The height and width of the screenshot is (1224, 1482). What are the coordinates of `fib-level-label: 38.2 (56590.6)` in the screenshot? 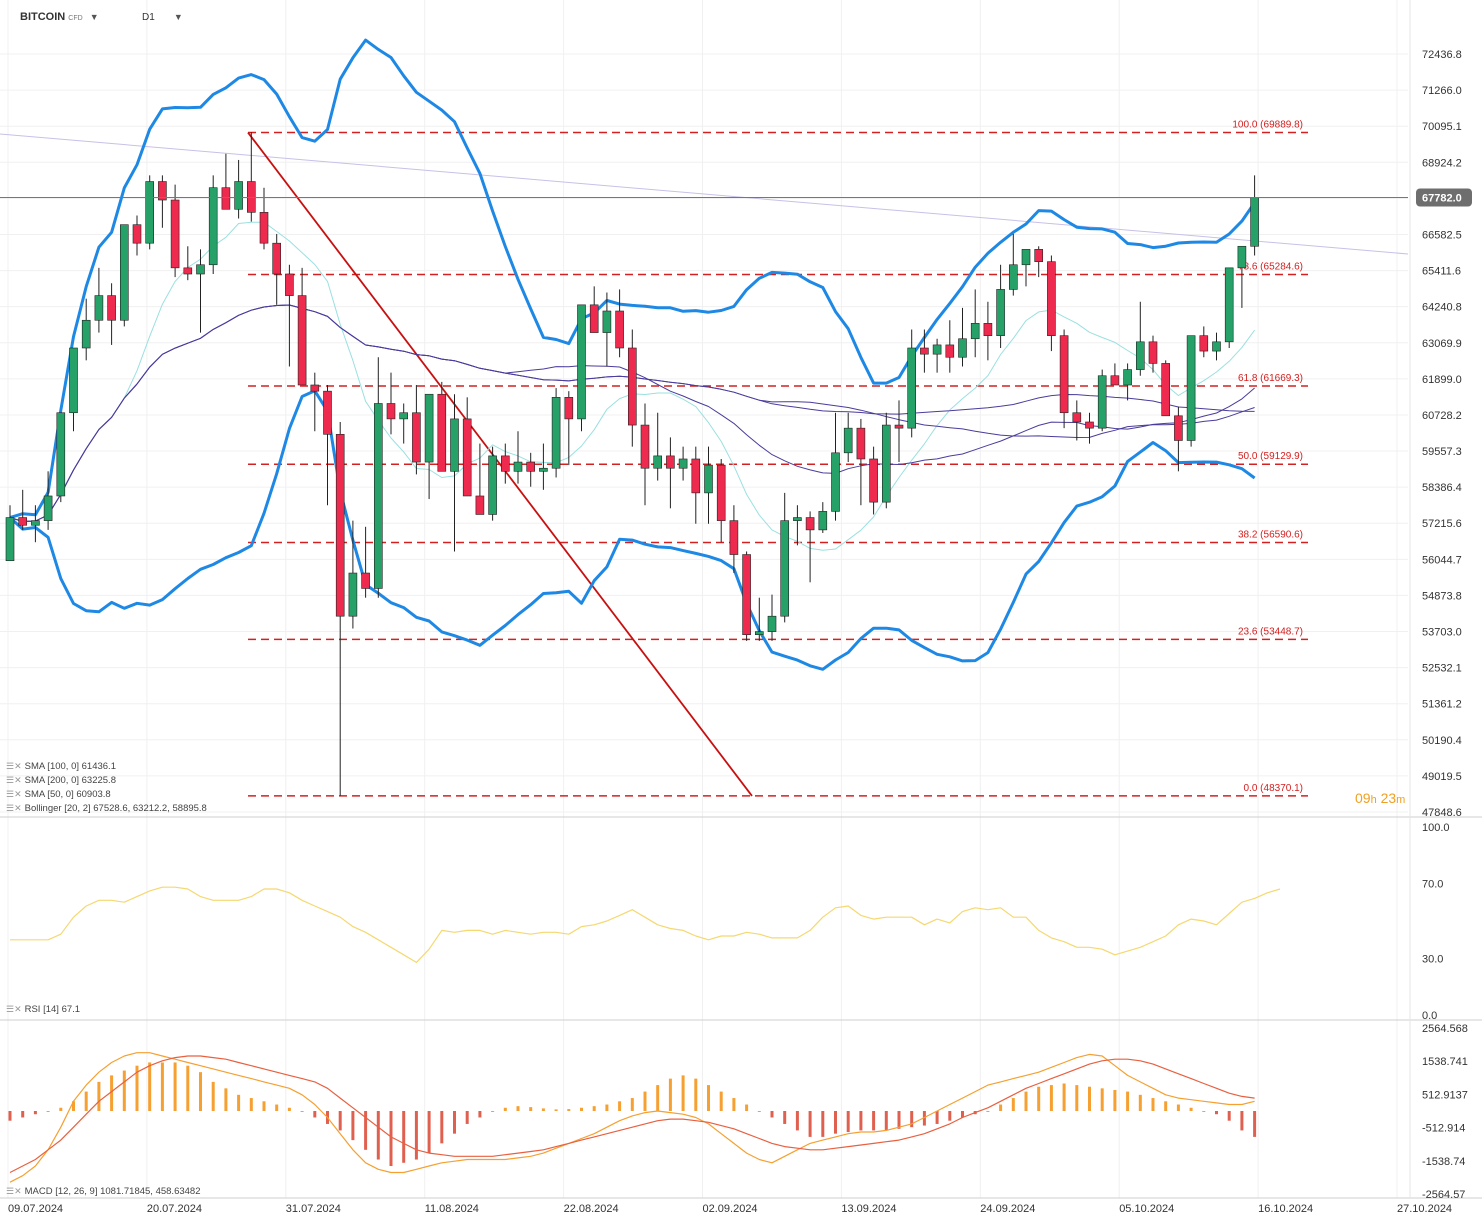 It's located at (1270, 535).